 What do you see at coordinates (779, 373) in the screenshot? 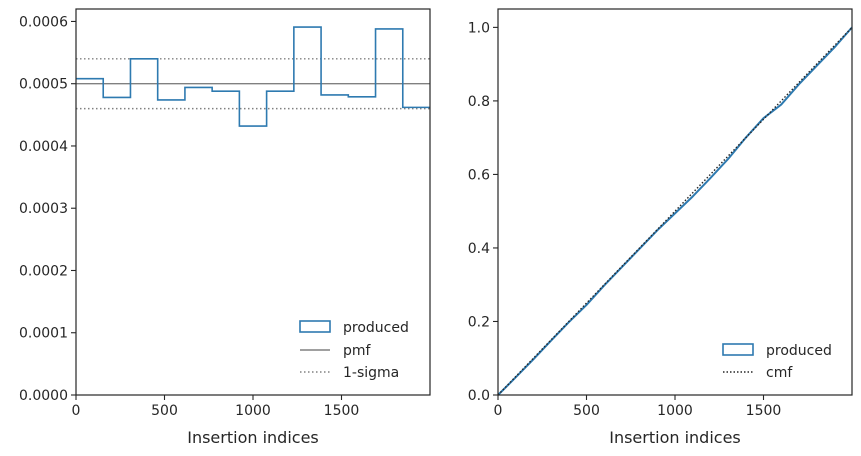
I see `legend-label-cmf: cmf` at bounding box center [779, 373].